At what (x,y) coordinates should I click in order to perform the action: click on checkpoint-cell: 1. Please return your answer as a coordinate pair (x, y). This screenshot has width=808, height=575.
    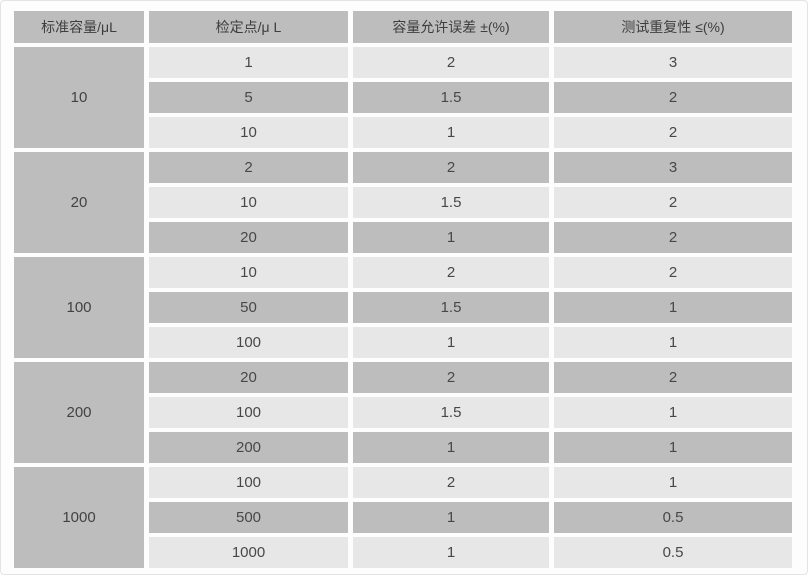
    Looking at the image, I should click on (248, 62).